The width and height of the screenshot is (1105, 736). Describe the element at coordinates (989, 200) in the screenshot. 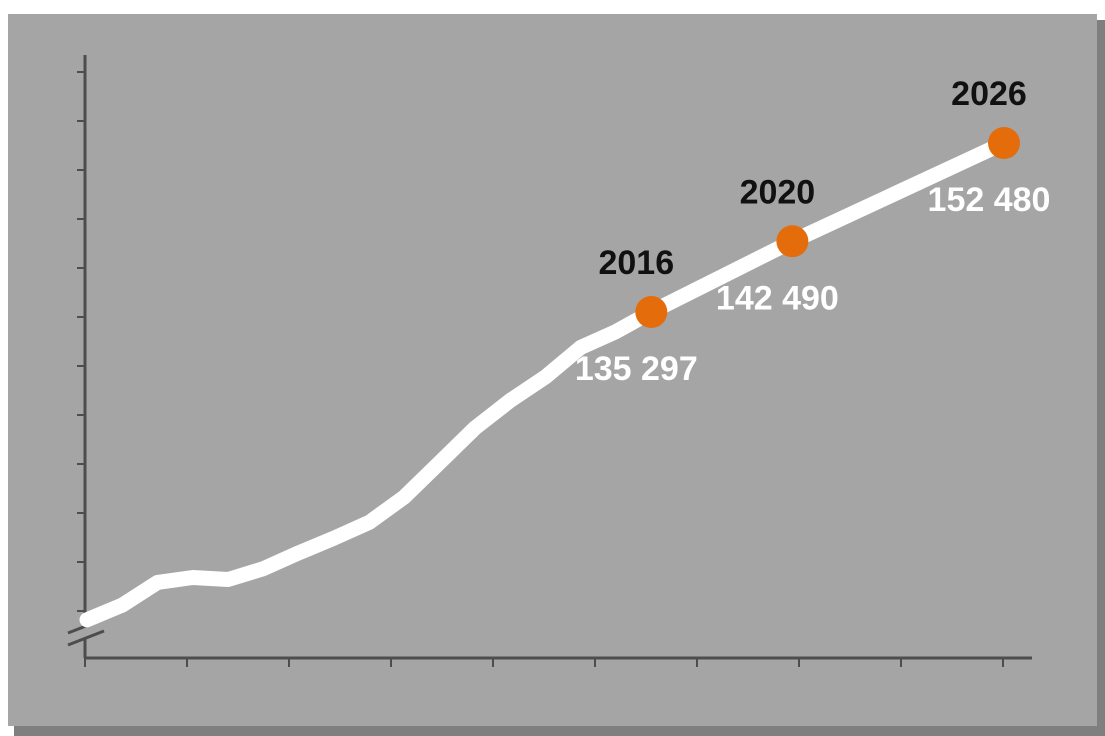

I see `highlight-value-label: 152 480` at that location.